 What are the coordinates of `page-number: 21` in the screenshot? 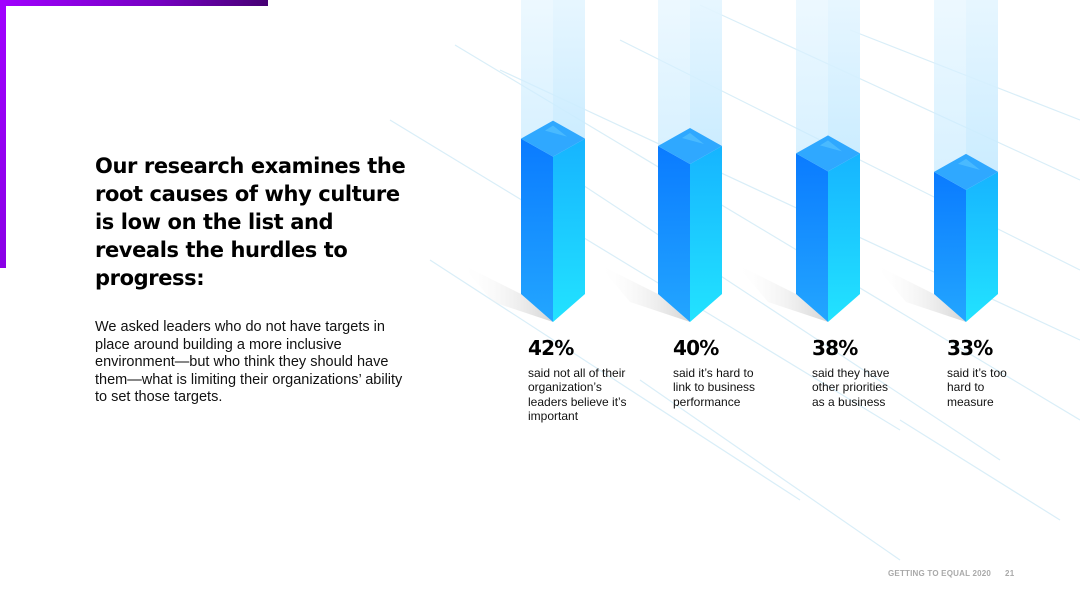 It's located at (1010, 573).